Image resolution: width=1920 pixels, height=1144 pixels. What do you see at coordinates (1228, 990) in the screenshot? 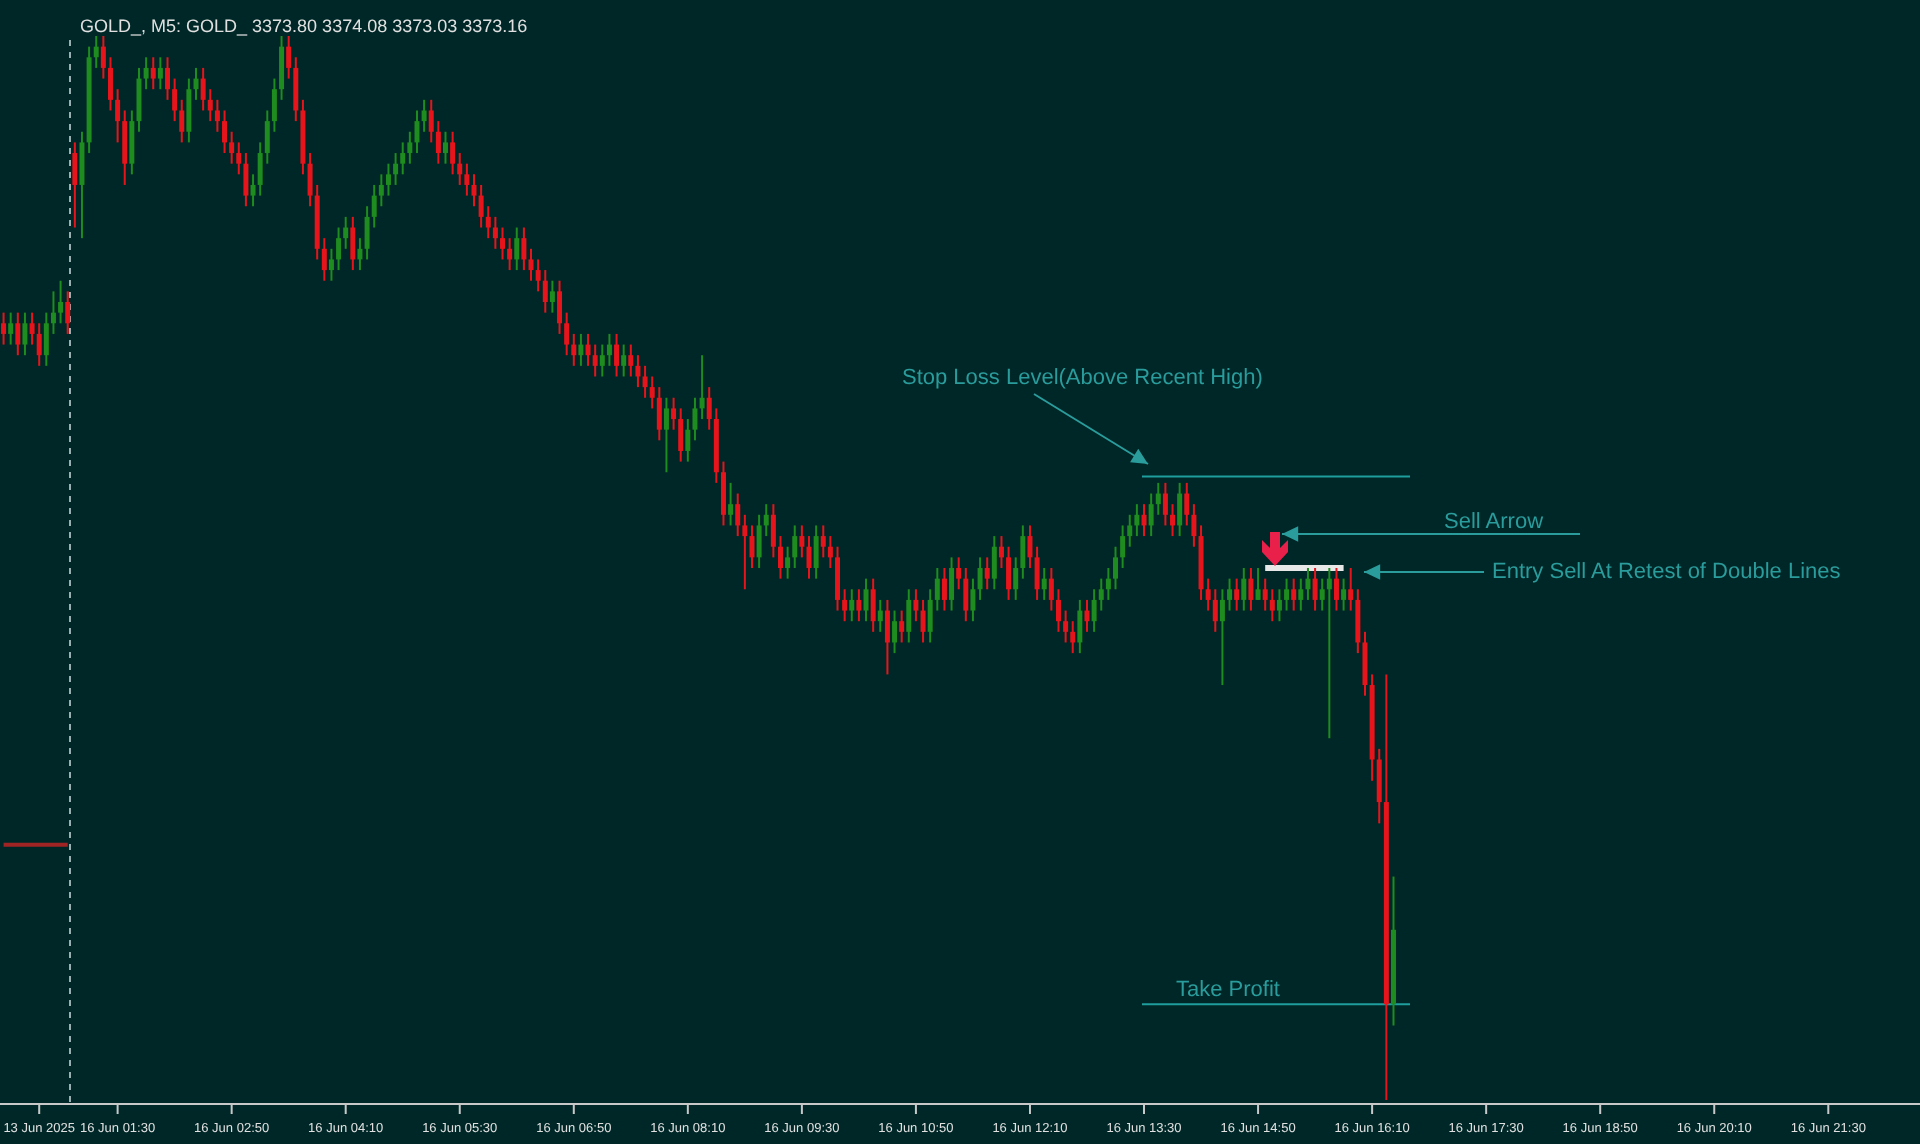
I see `ref-line-label: Take Profit` at bounding box center [1228, 990].